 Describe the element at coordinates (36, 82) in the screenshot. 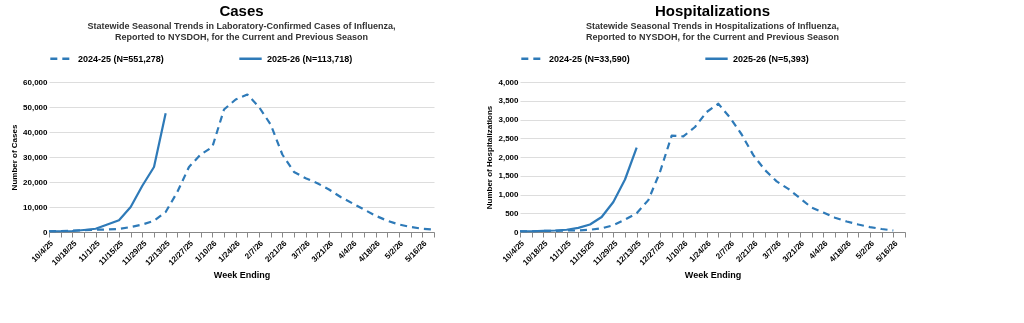

I see `y-tick-label: 60,000` at that location.